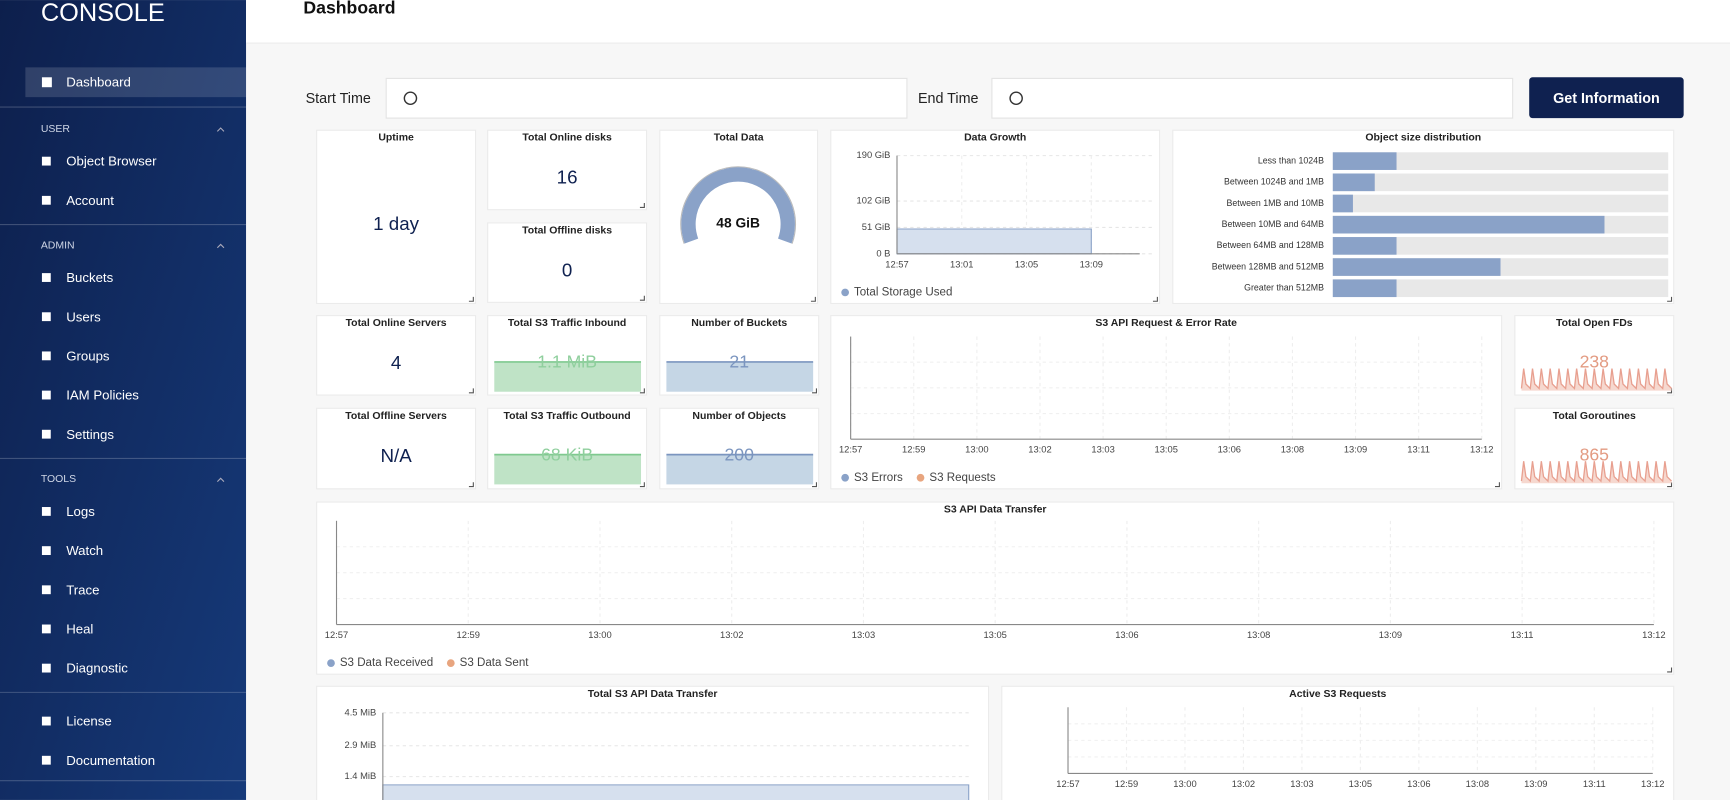 The width and height of the screenshot is (1730, 800). What do you see at coordinates (83, 316) in the screenshot?
I see `nav-item: Users` at bounding box center [83, 316].